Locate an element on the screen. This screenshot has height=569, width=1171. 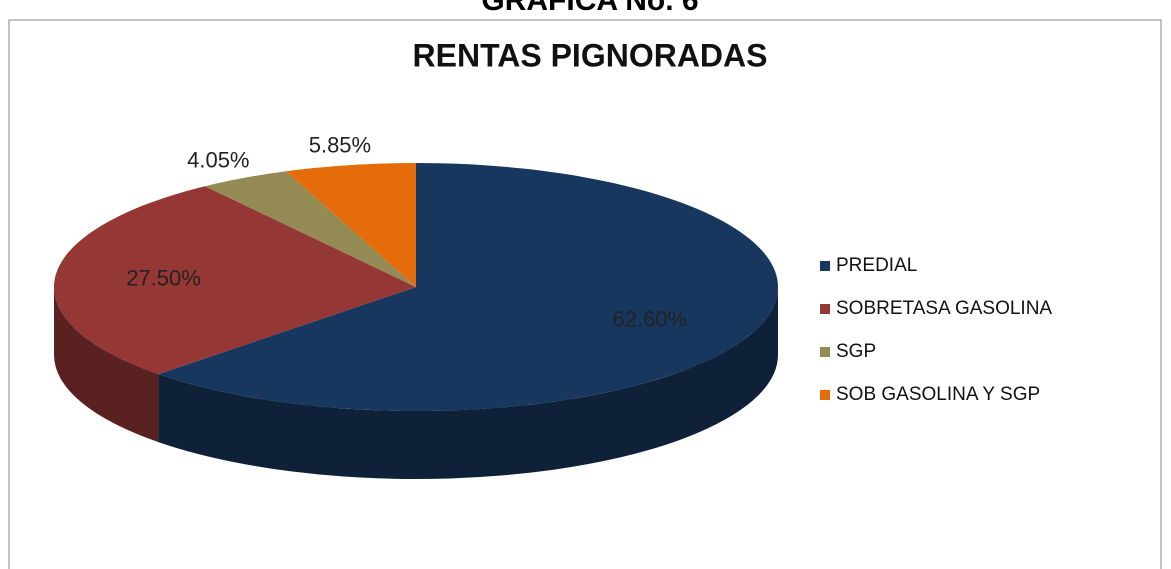
data-label: 5.85% is located at coordinates (340, 145).